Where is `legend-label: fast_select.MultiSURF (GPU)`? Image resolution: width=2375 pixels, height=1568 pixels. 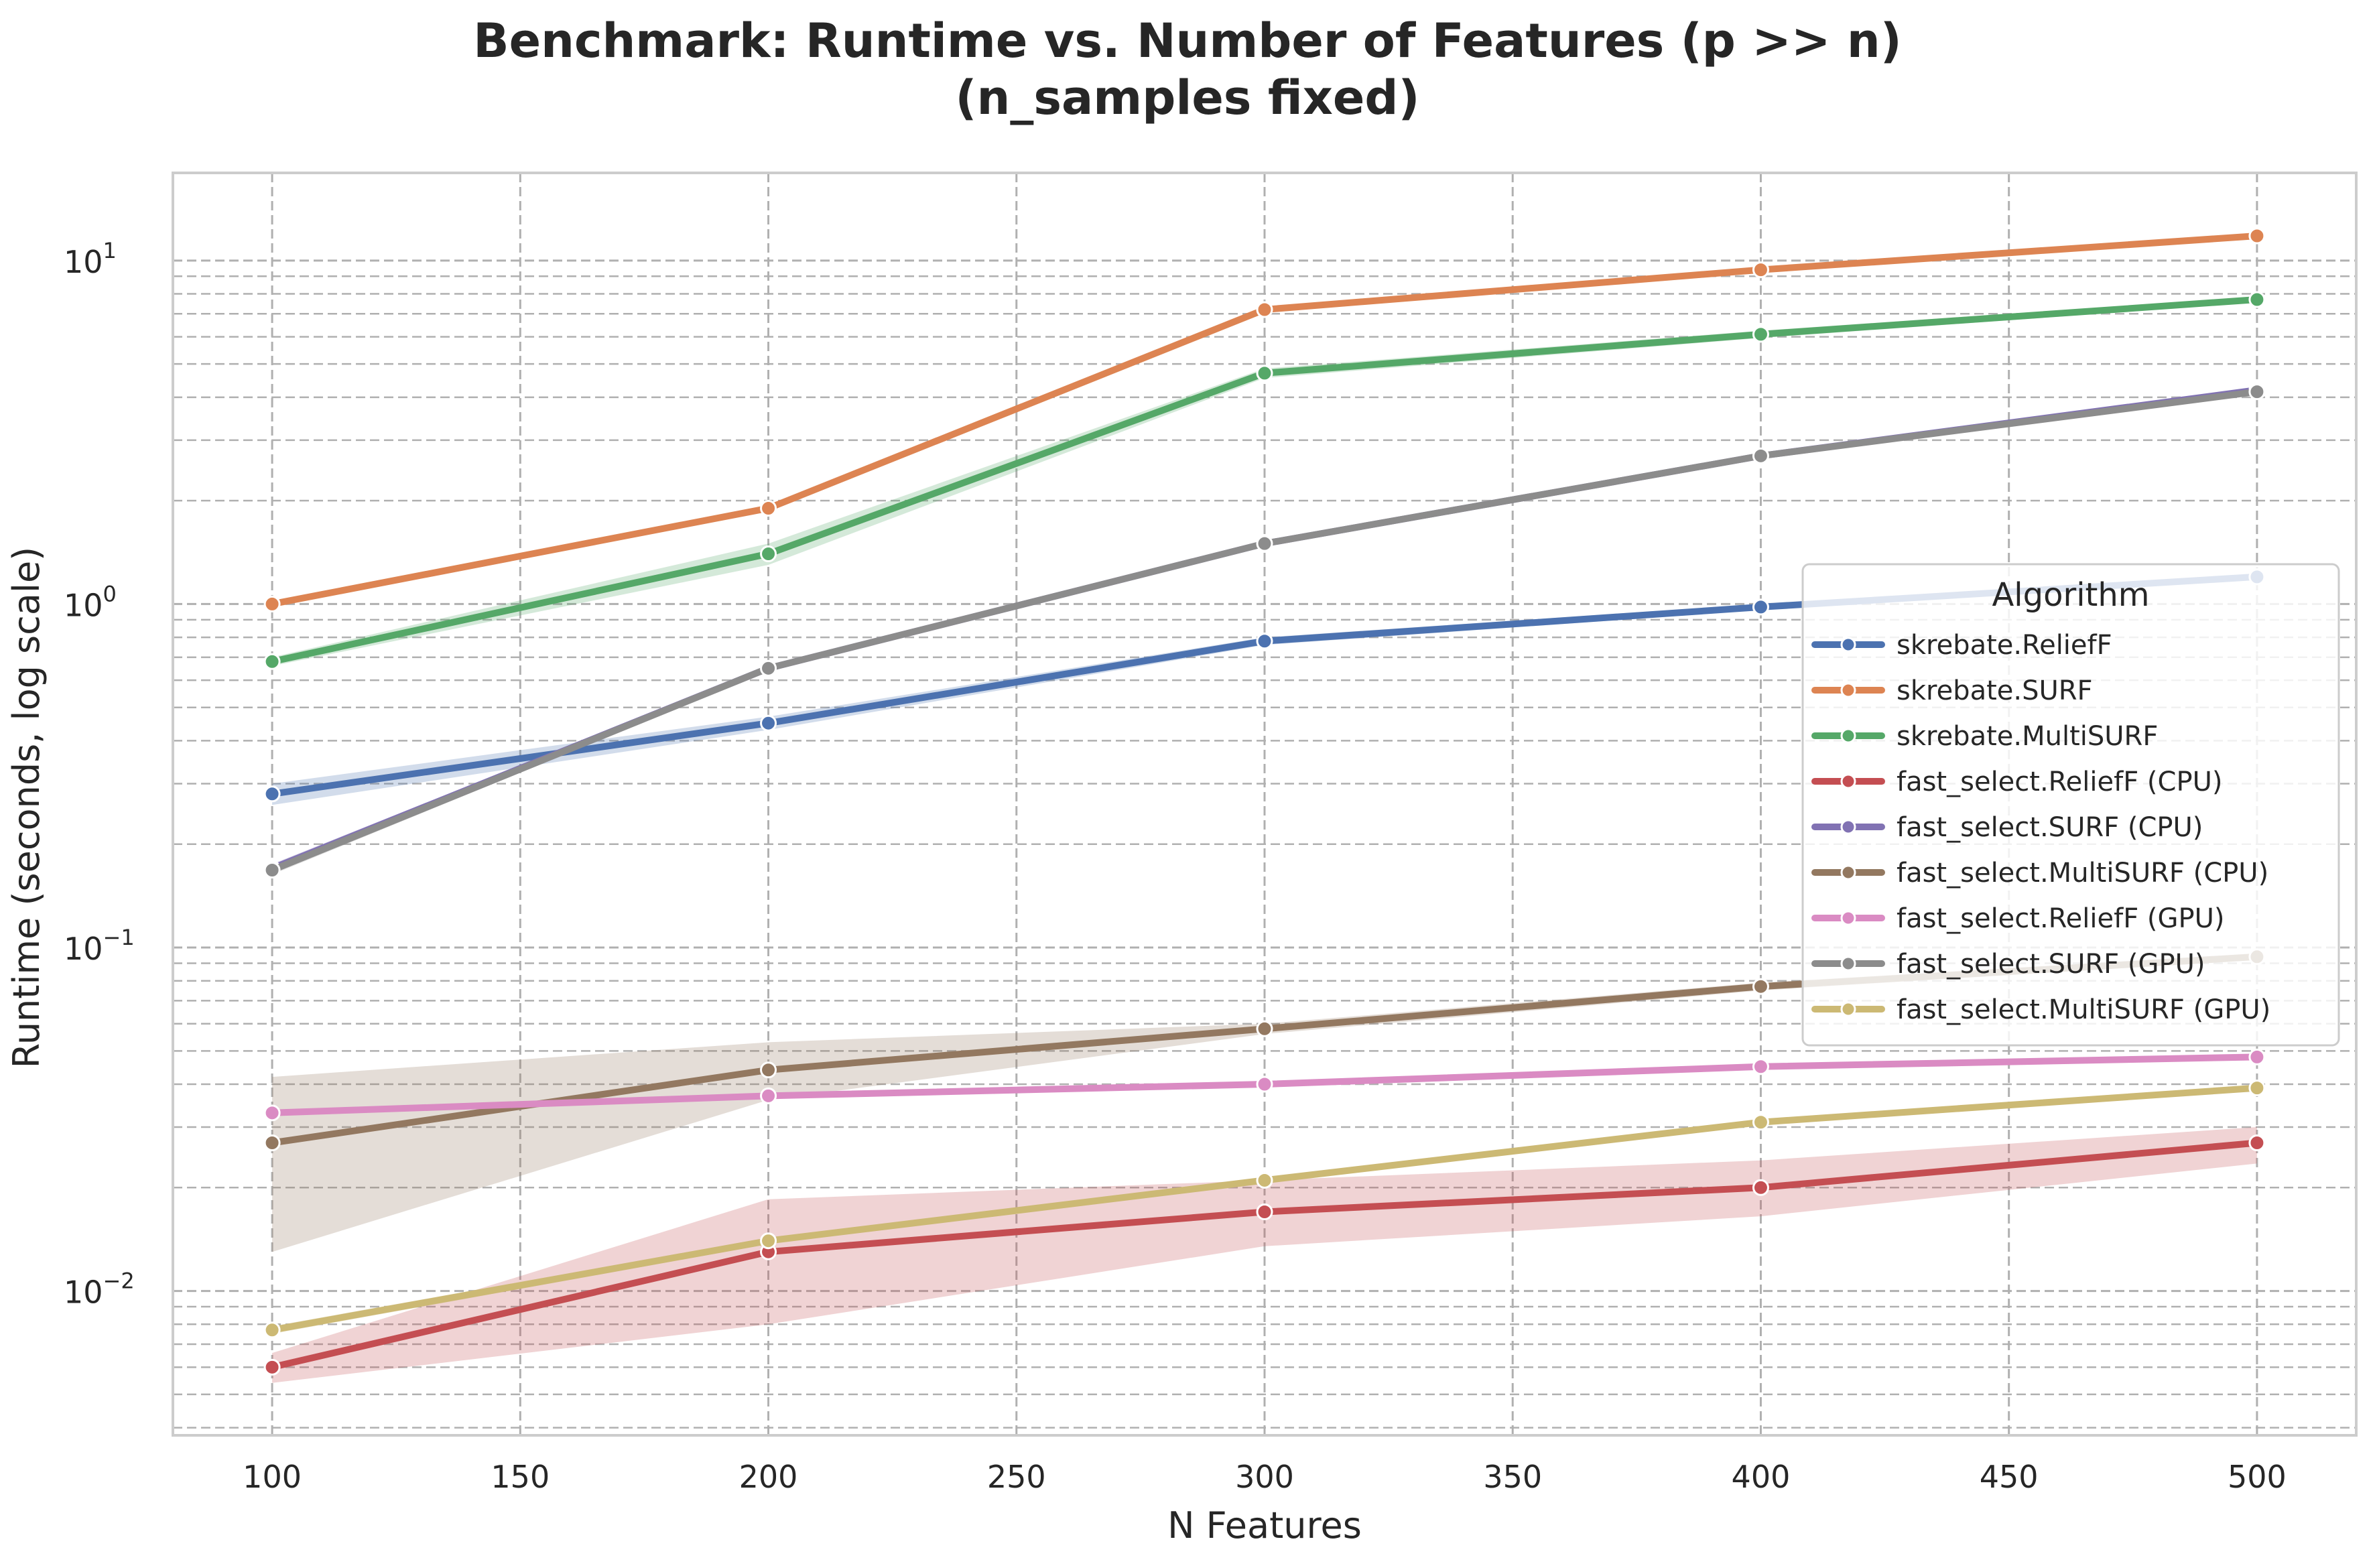
legend-label: fast_select.MultiSURF (GPU) is located at coordinates (2083, 1009).